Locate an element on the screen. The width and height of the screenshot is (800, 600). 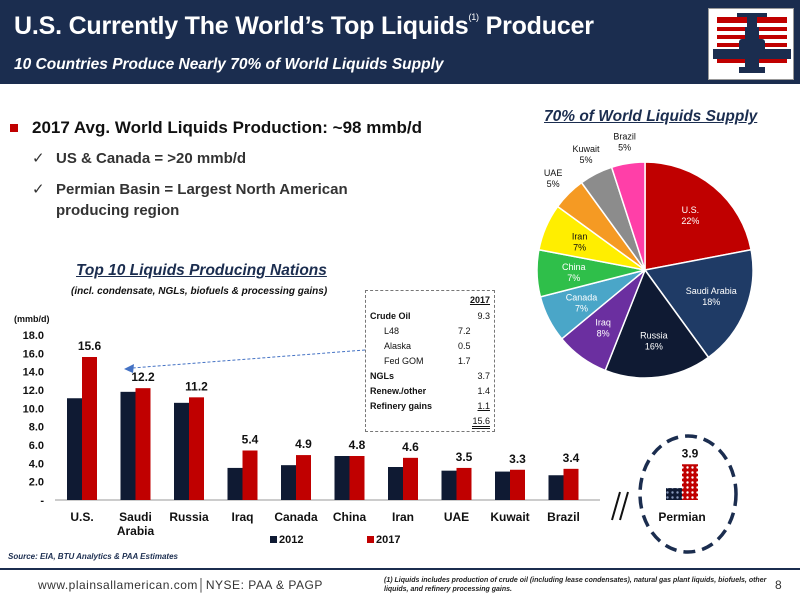
permian-value-label: 3.9 is located at coordinates (690, 453).